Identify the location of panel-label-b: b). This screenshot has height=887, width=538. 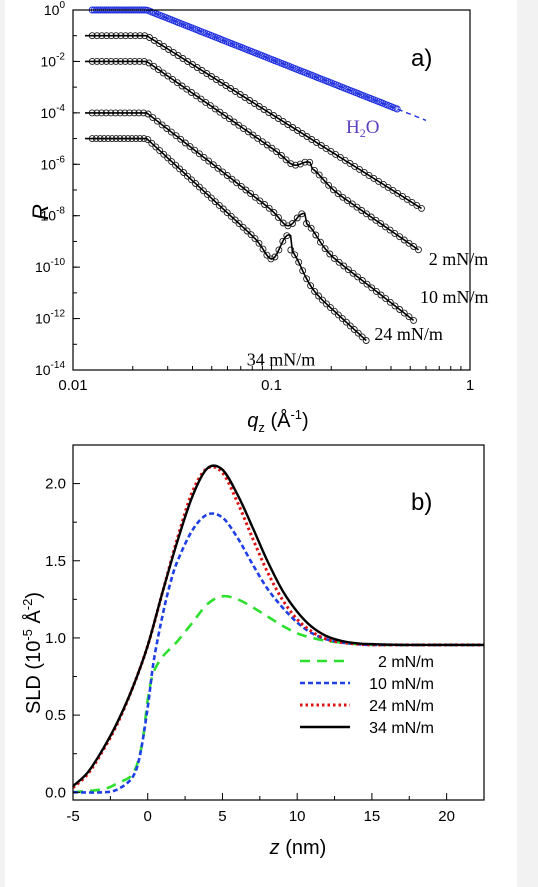
(421, 502).